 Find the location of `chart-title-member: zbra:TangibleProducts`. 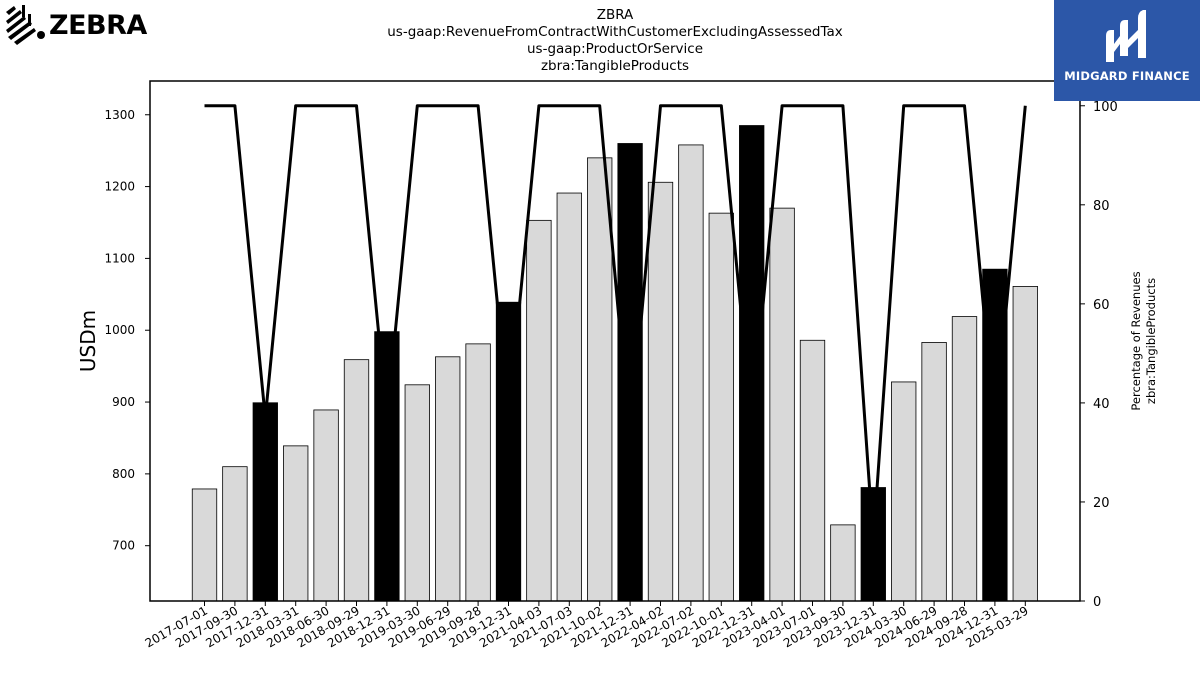

chart-title-member: zbra:TangibleProducts is located at coordinates (615, 66).